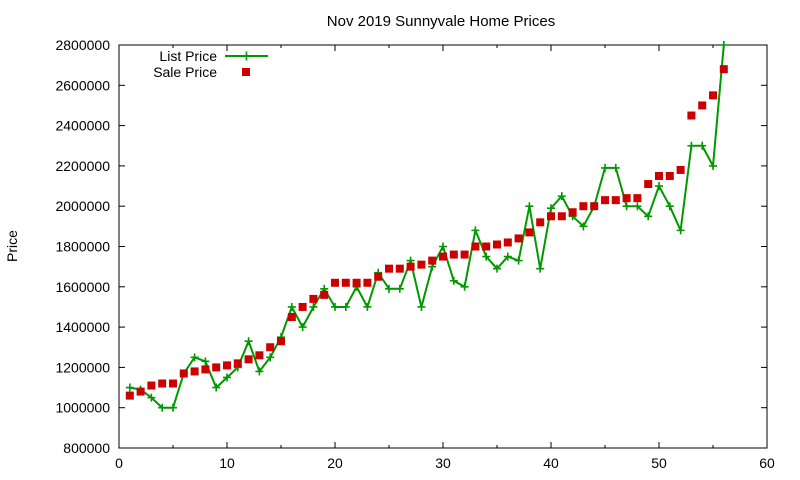 Image resolution: width=800 pixels, height=480 pixels. I want to click on y-tick-label: 2600000, so click(82, 85).